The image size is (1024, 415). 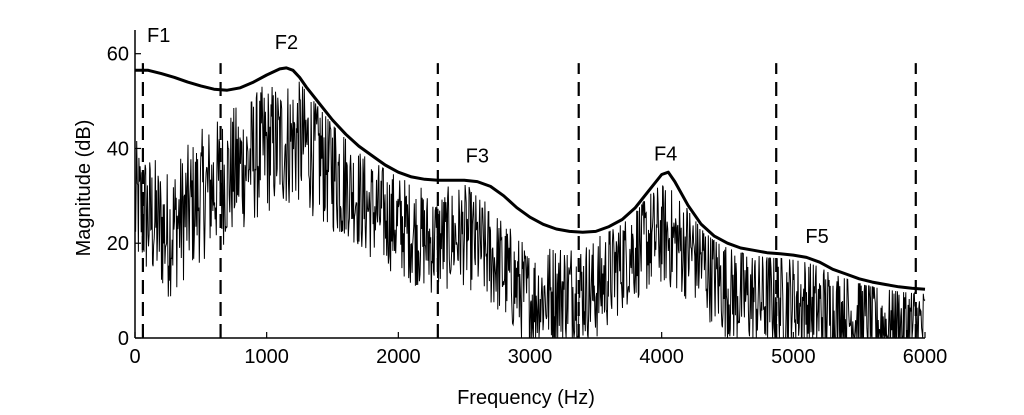 I want to click on formant-label-f4: F4, so click(x=665, y=154).